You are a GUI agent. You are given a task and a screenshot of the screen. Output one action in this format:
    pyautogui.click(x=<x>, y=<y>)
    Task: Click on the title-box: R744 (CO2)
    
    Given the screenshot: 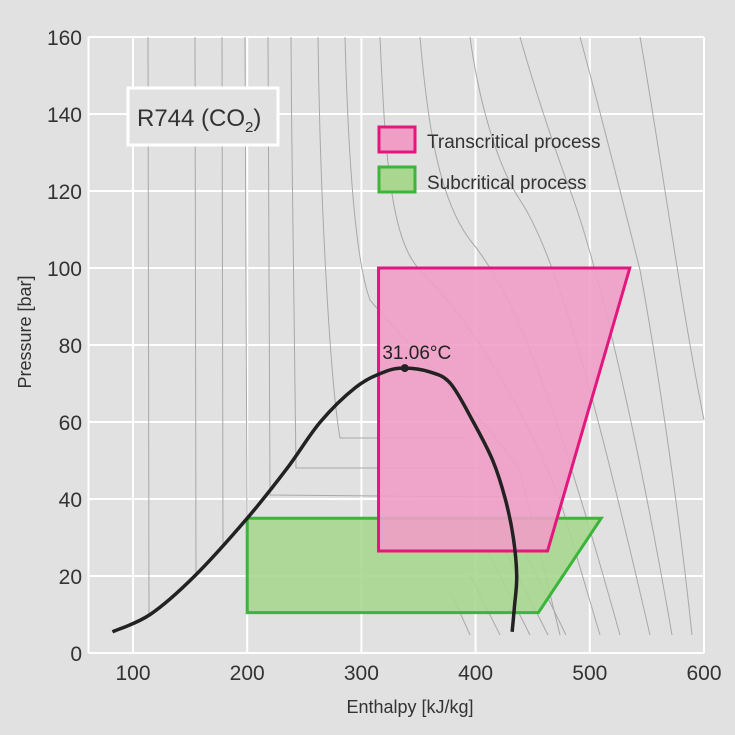 What is the action you would take?
    pyautogui.click(x=203, y=116)
    